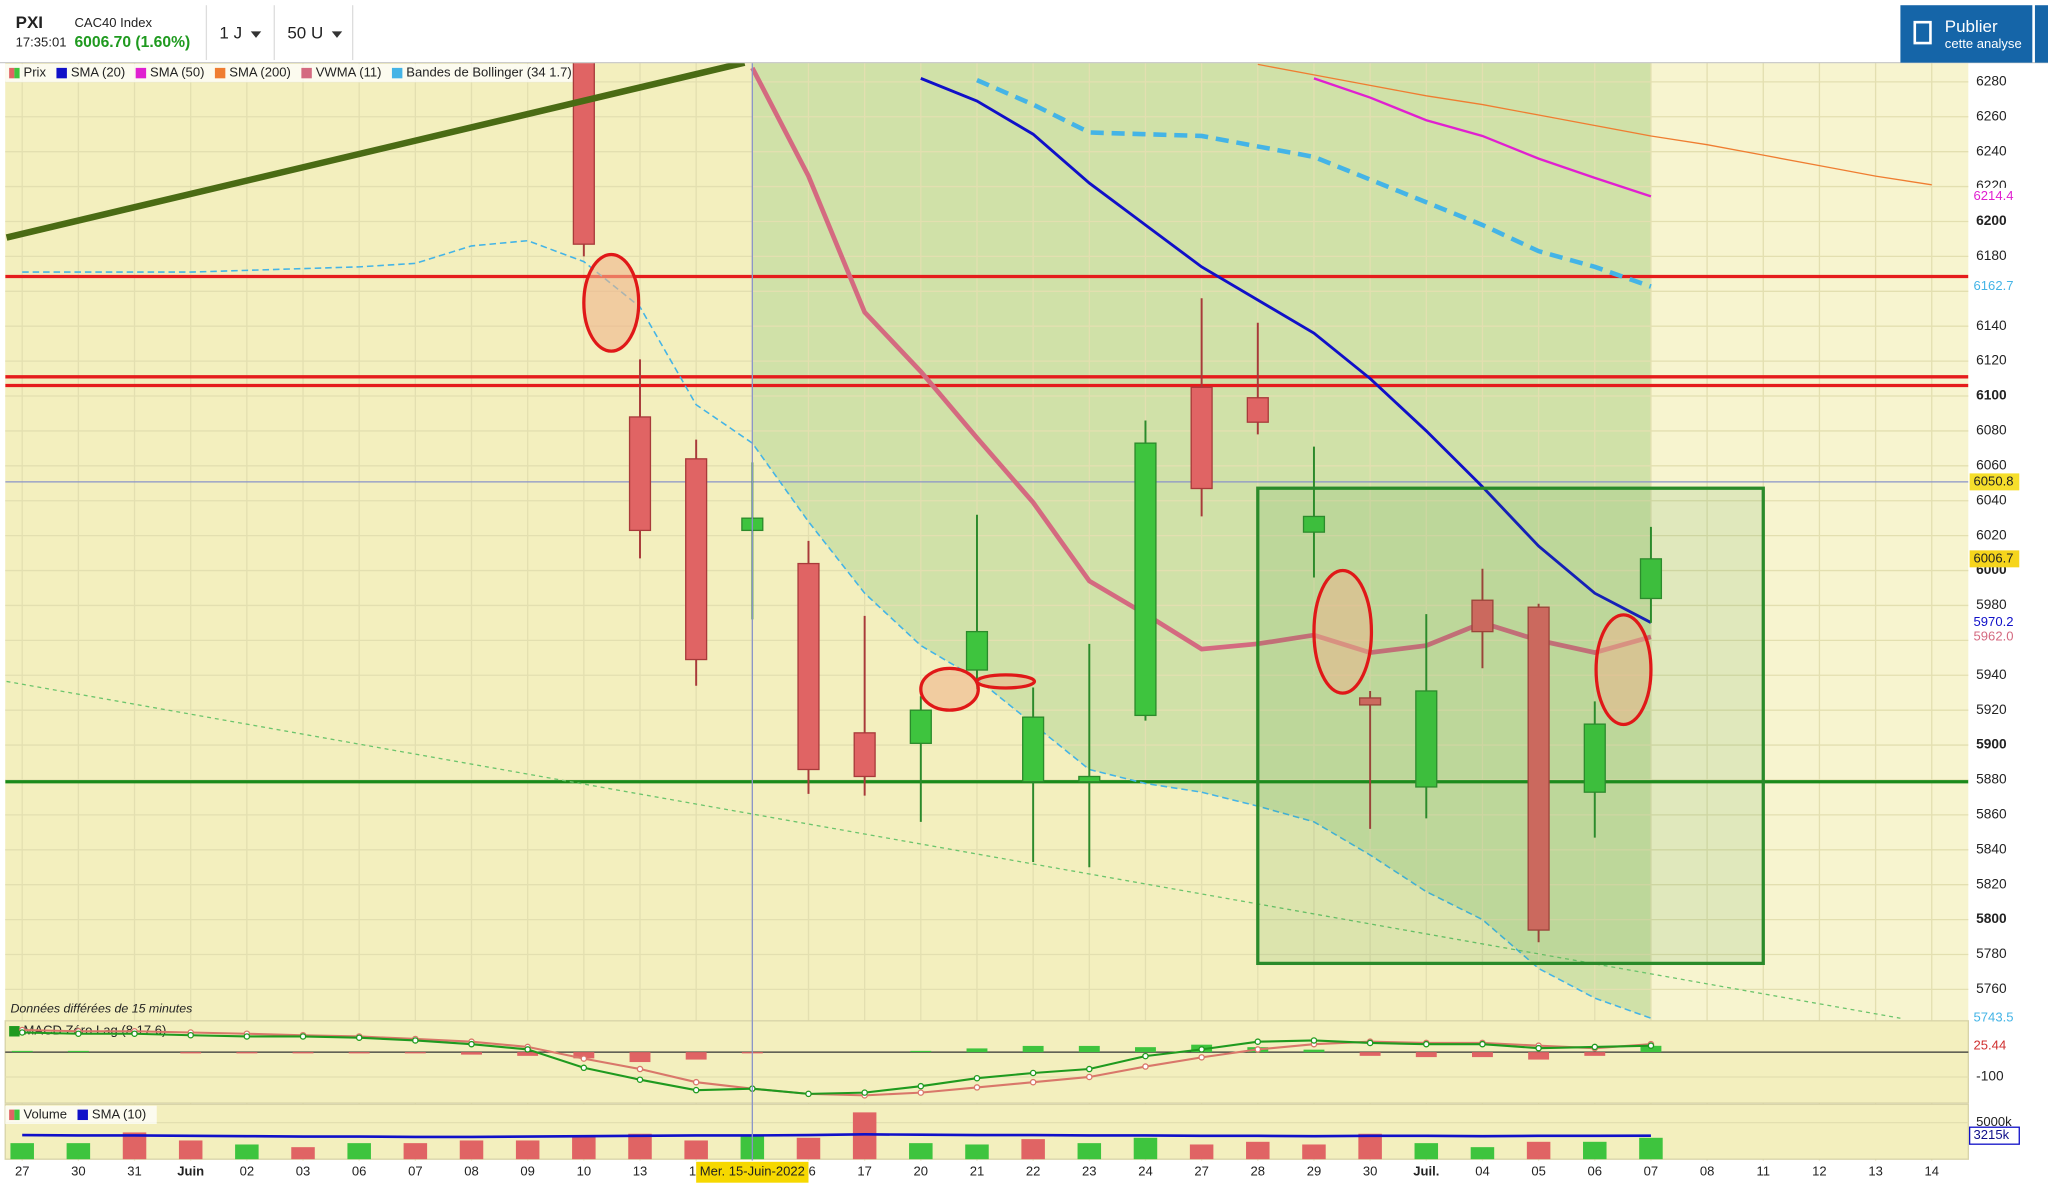 This screenshot has height=1184, width=2048. What do you see at coordinates (35, 72) in the screenshot?
I see `legend-label: Prix` at bounding box center [35, 72].